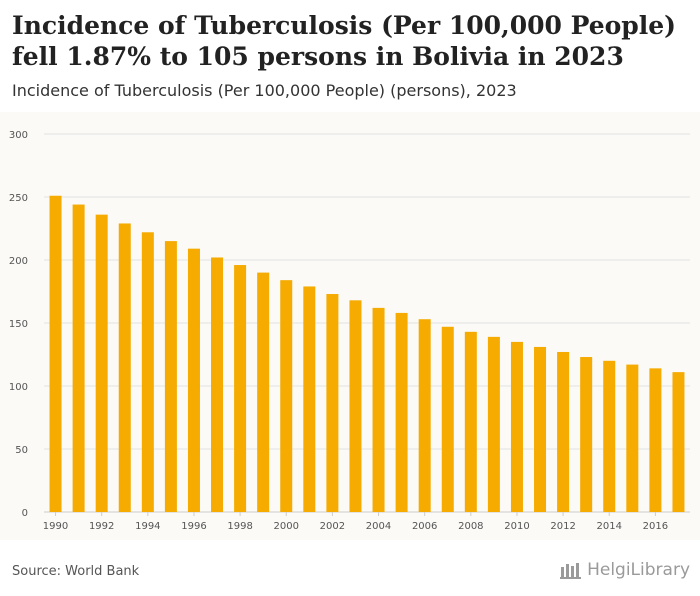 The height and width of the screenshot is (596, 700). What do you see at coordinates (424, 526) in the screenshot?
I see `x-tick-label: 2006` at bounding box center [424, 526].